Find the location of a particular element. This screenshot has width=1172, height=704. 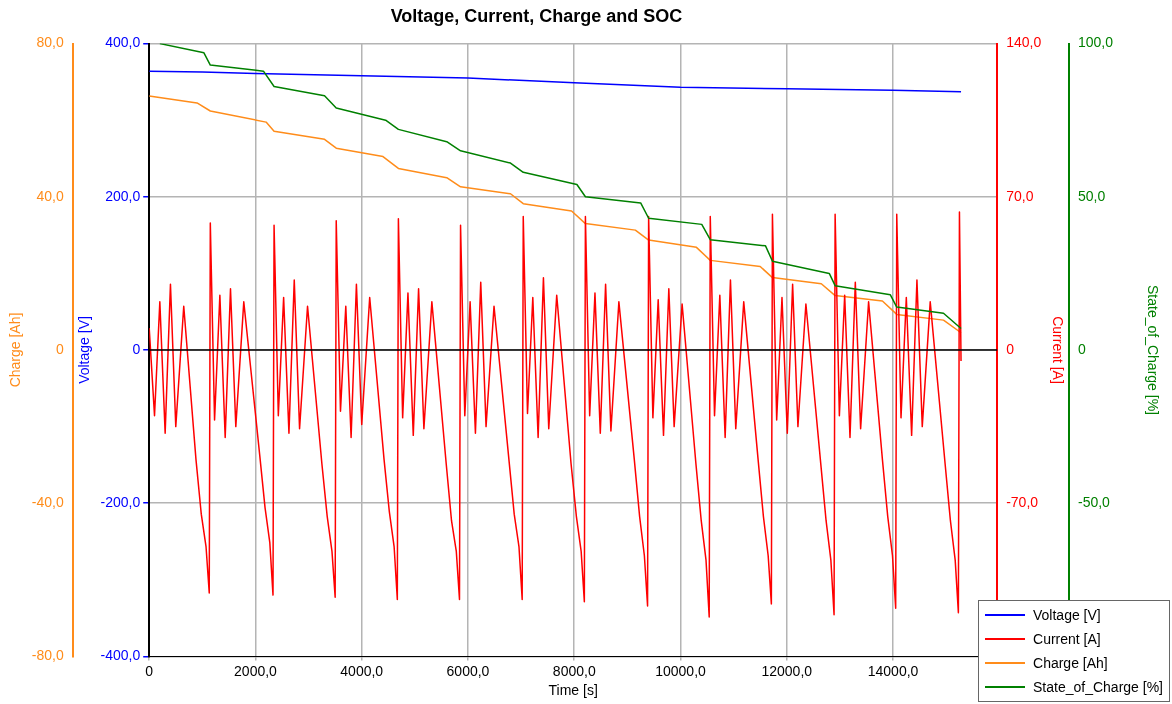

y3-tick-label: 40,0 is located at coordinates (50, 195).